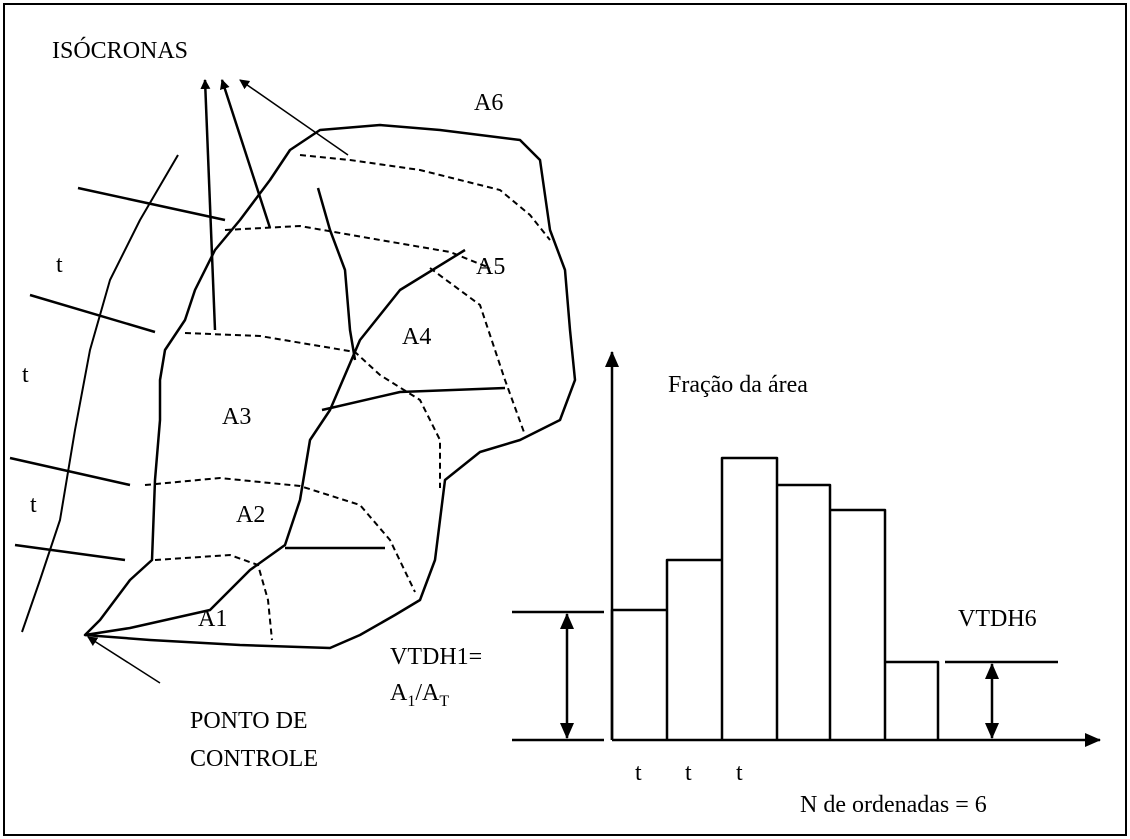 This screenshot has height=839, width=1130. I want to click on y-axis-label: Fração da área, so click(738, 385).